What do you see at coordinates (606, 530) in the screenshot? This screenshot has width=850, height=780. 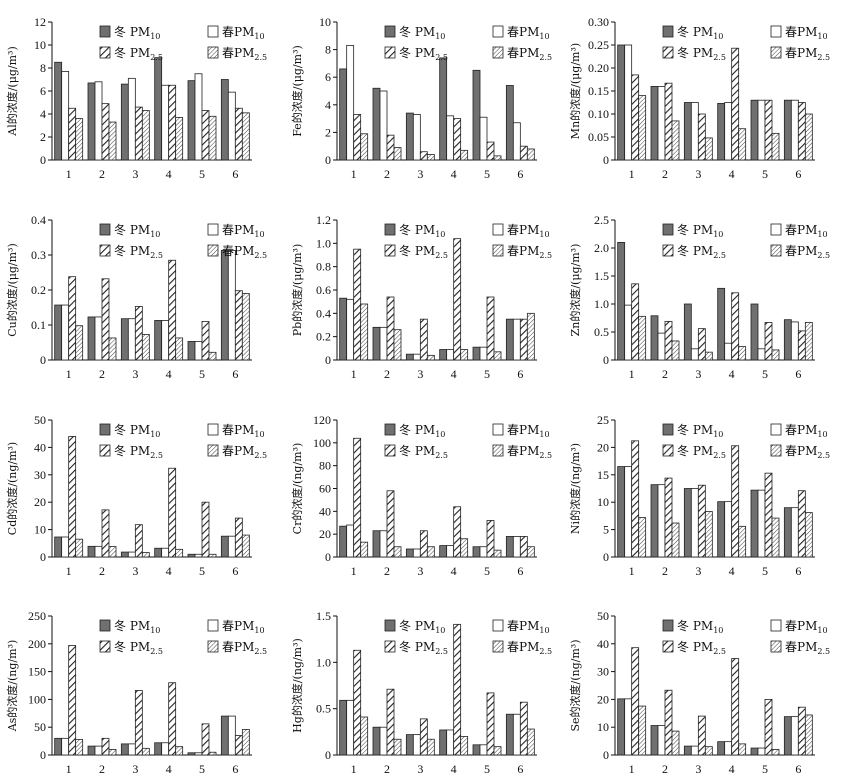 I see `y-tick-label: 5` at bounding box center [606, 530].